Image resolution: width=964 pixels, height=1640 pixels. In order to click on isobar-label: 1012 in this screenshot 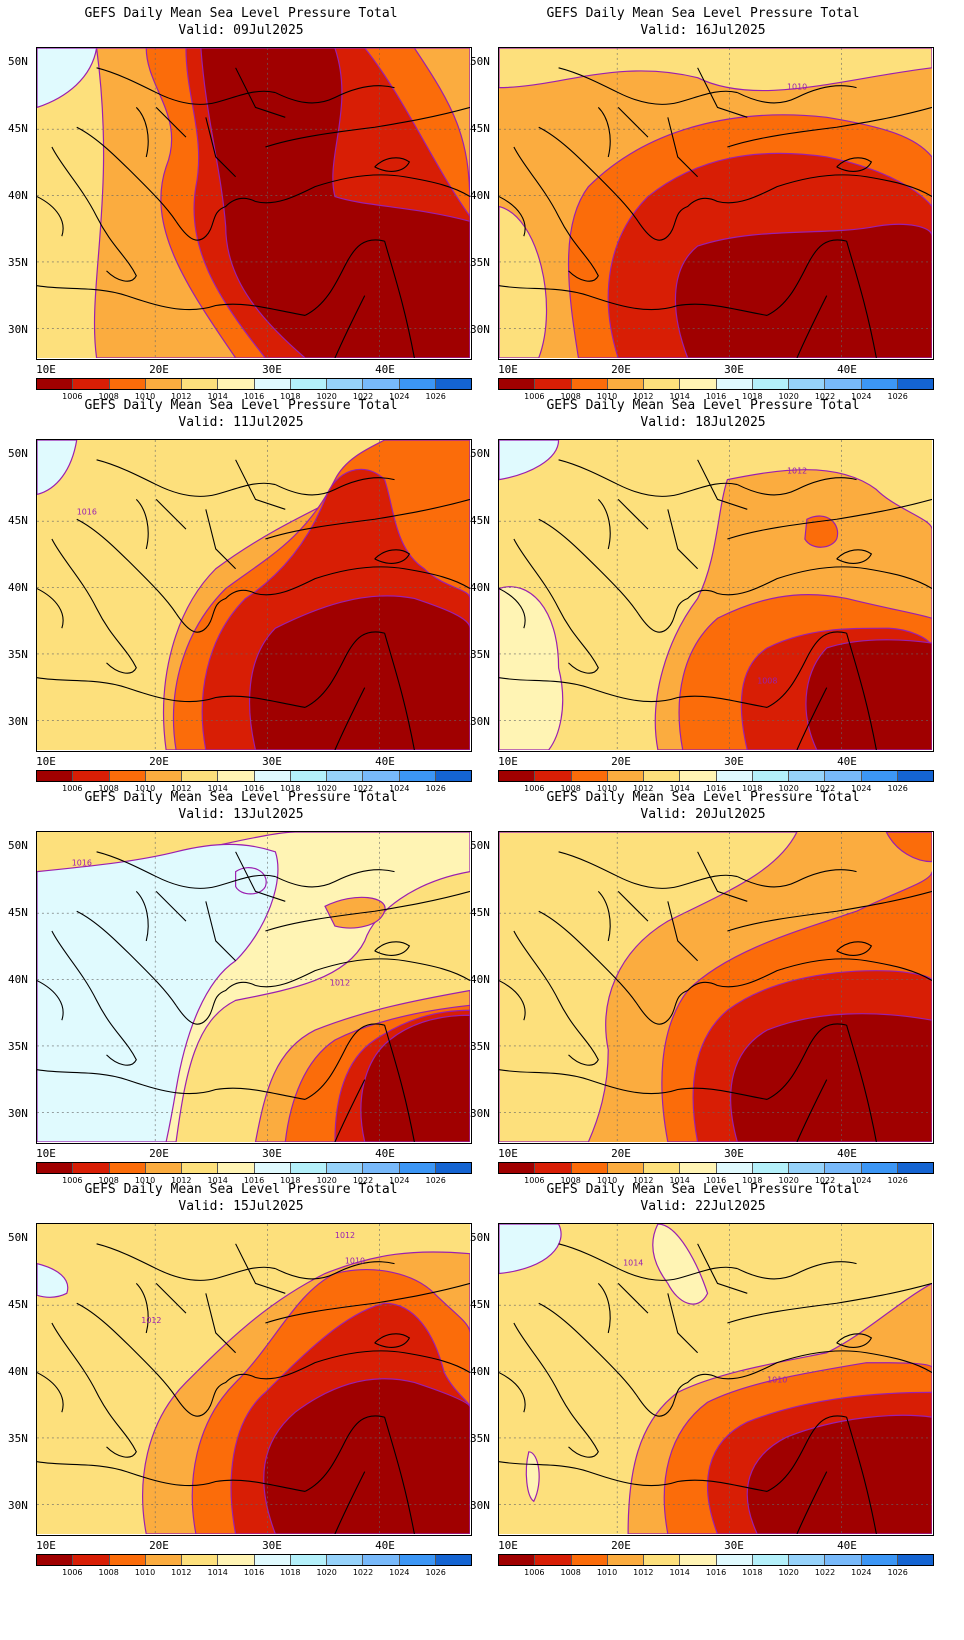, I will do `click(151, 1320)`.